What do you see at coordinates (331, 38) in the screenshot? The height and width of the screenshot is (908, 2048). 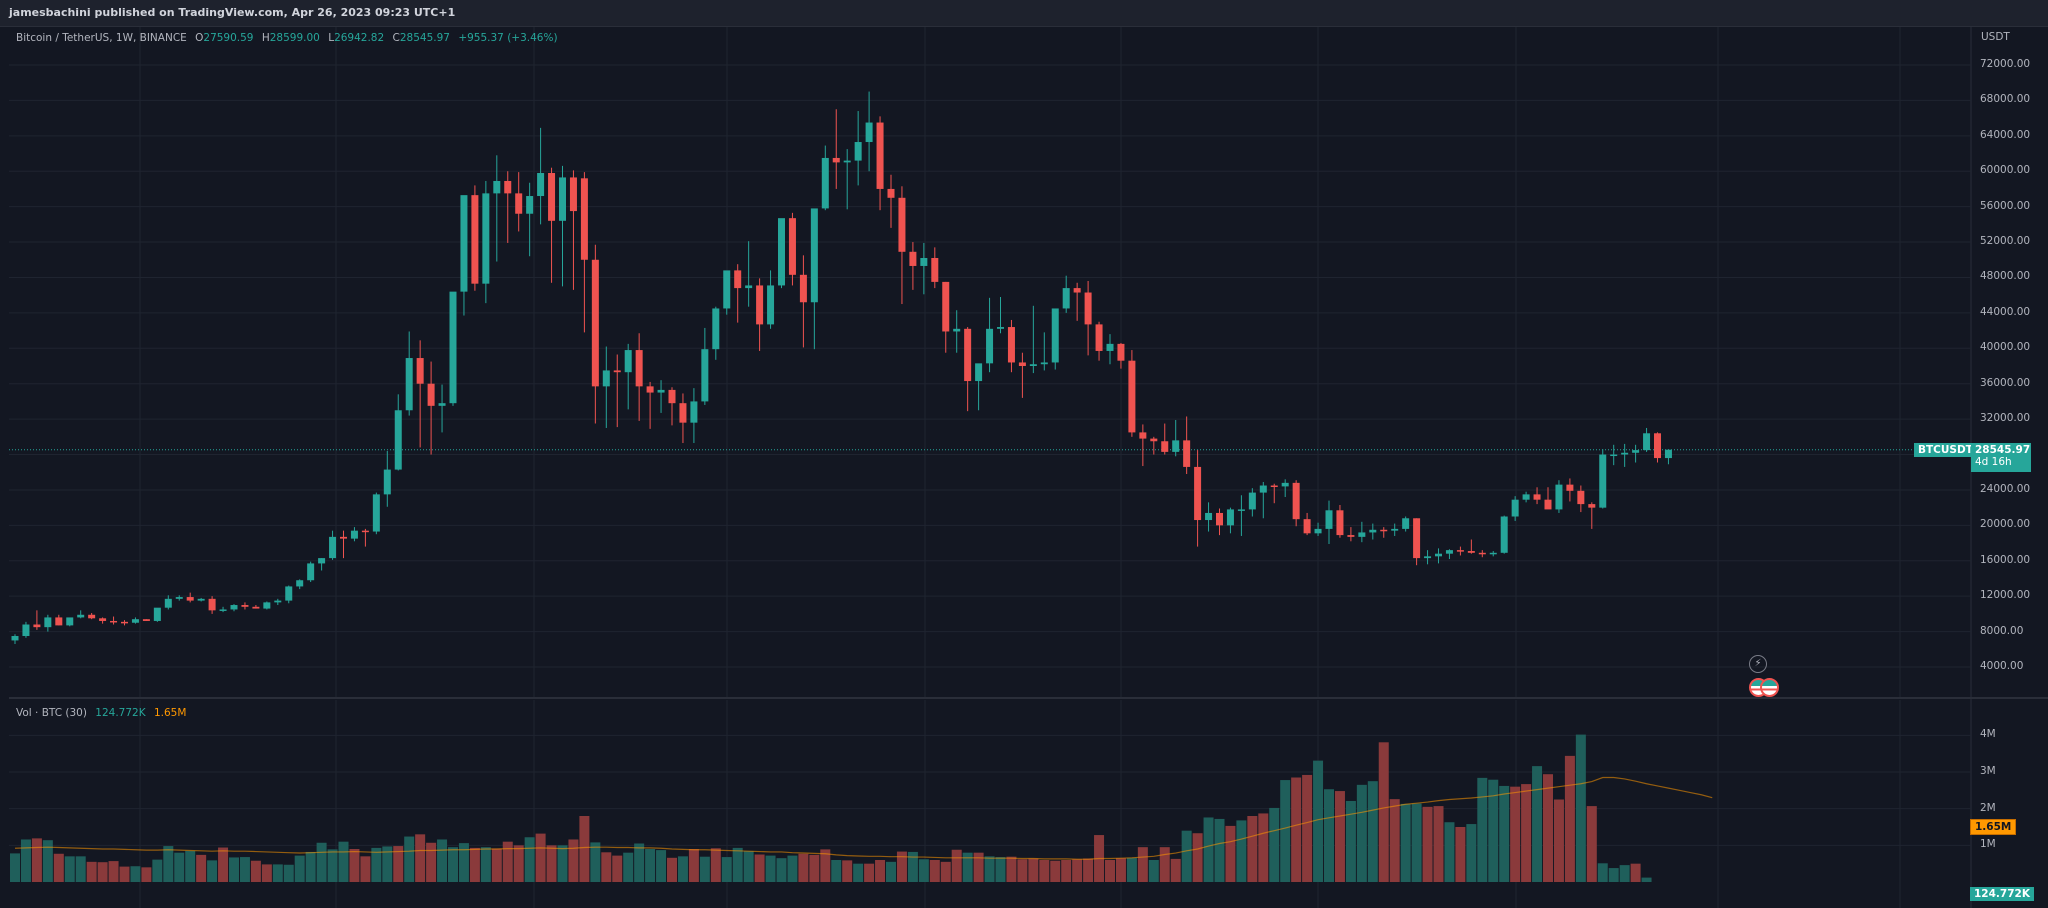 I see `low-label: L` at bounding box center [331, 38].